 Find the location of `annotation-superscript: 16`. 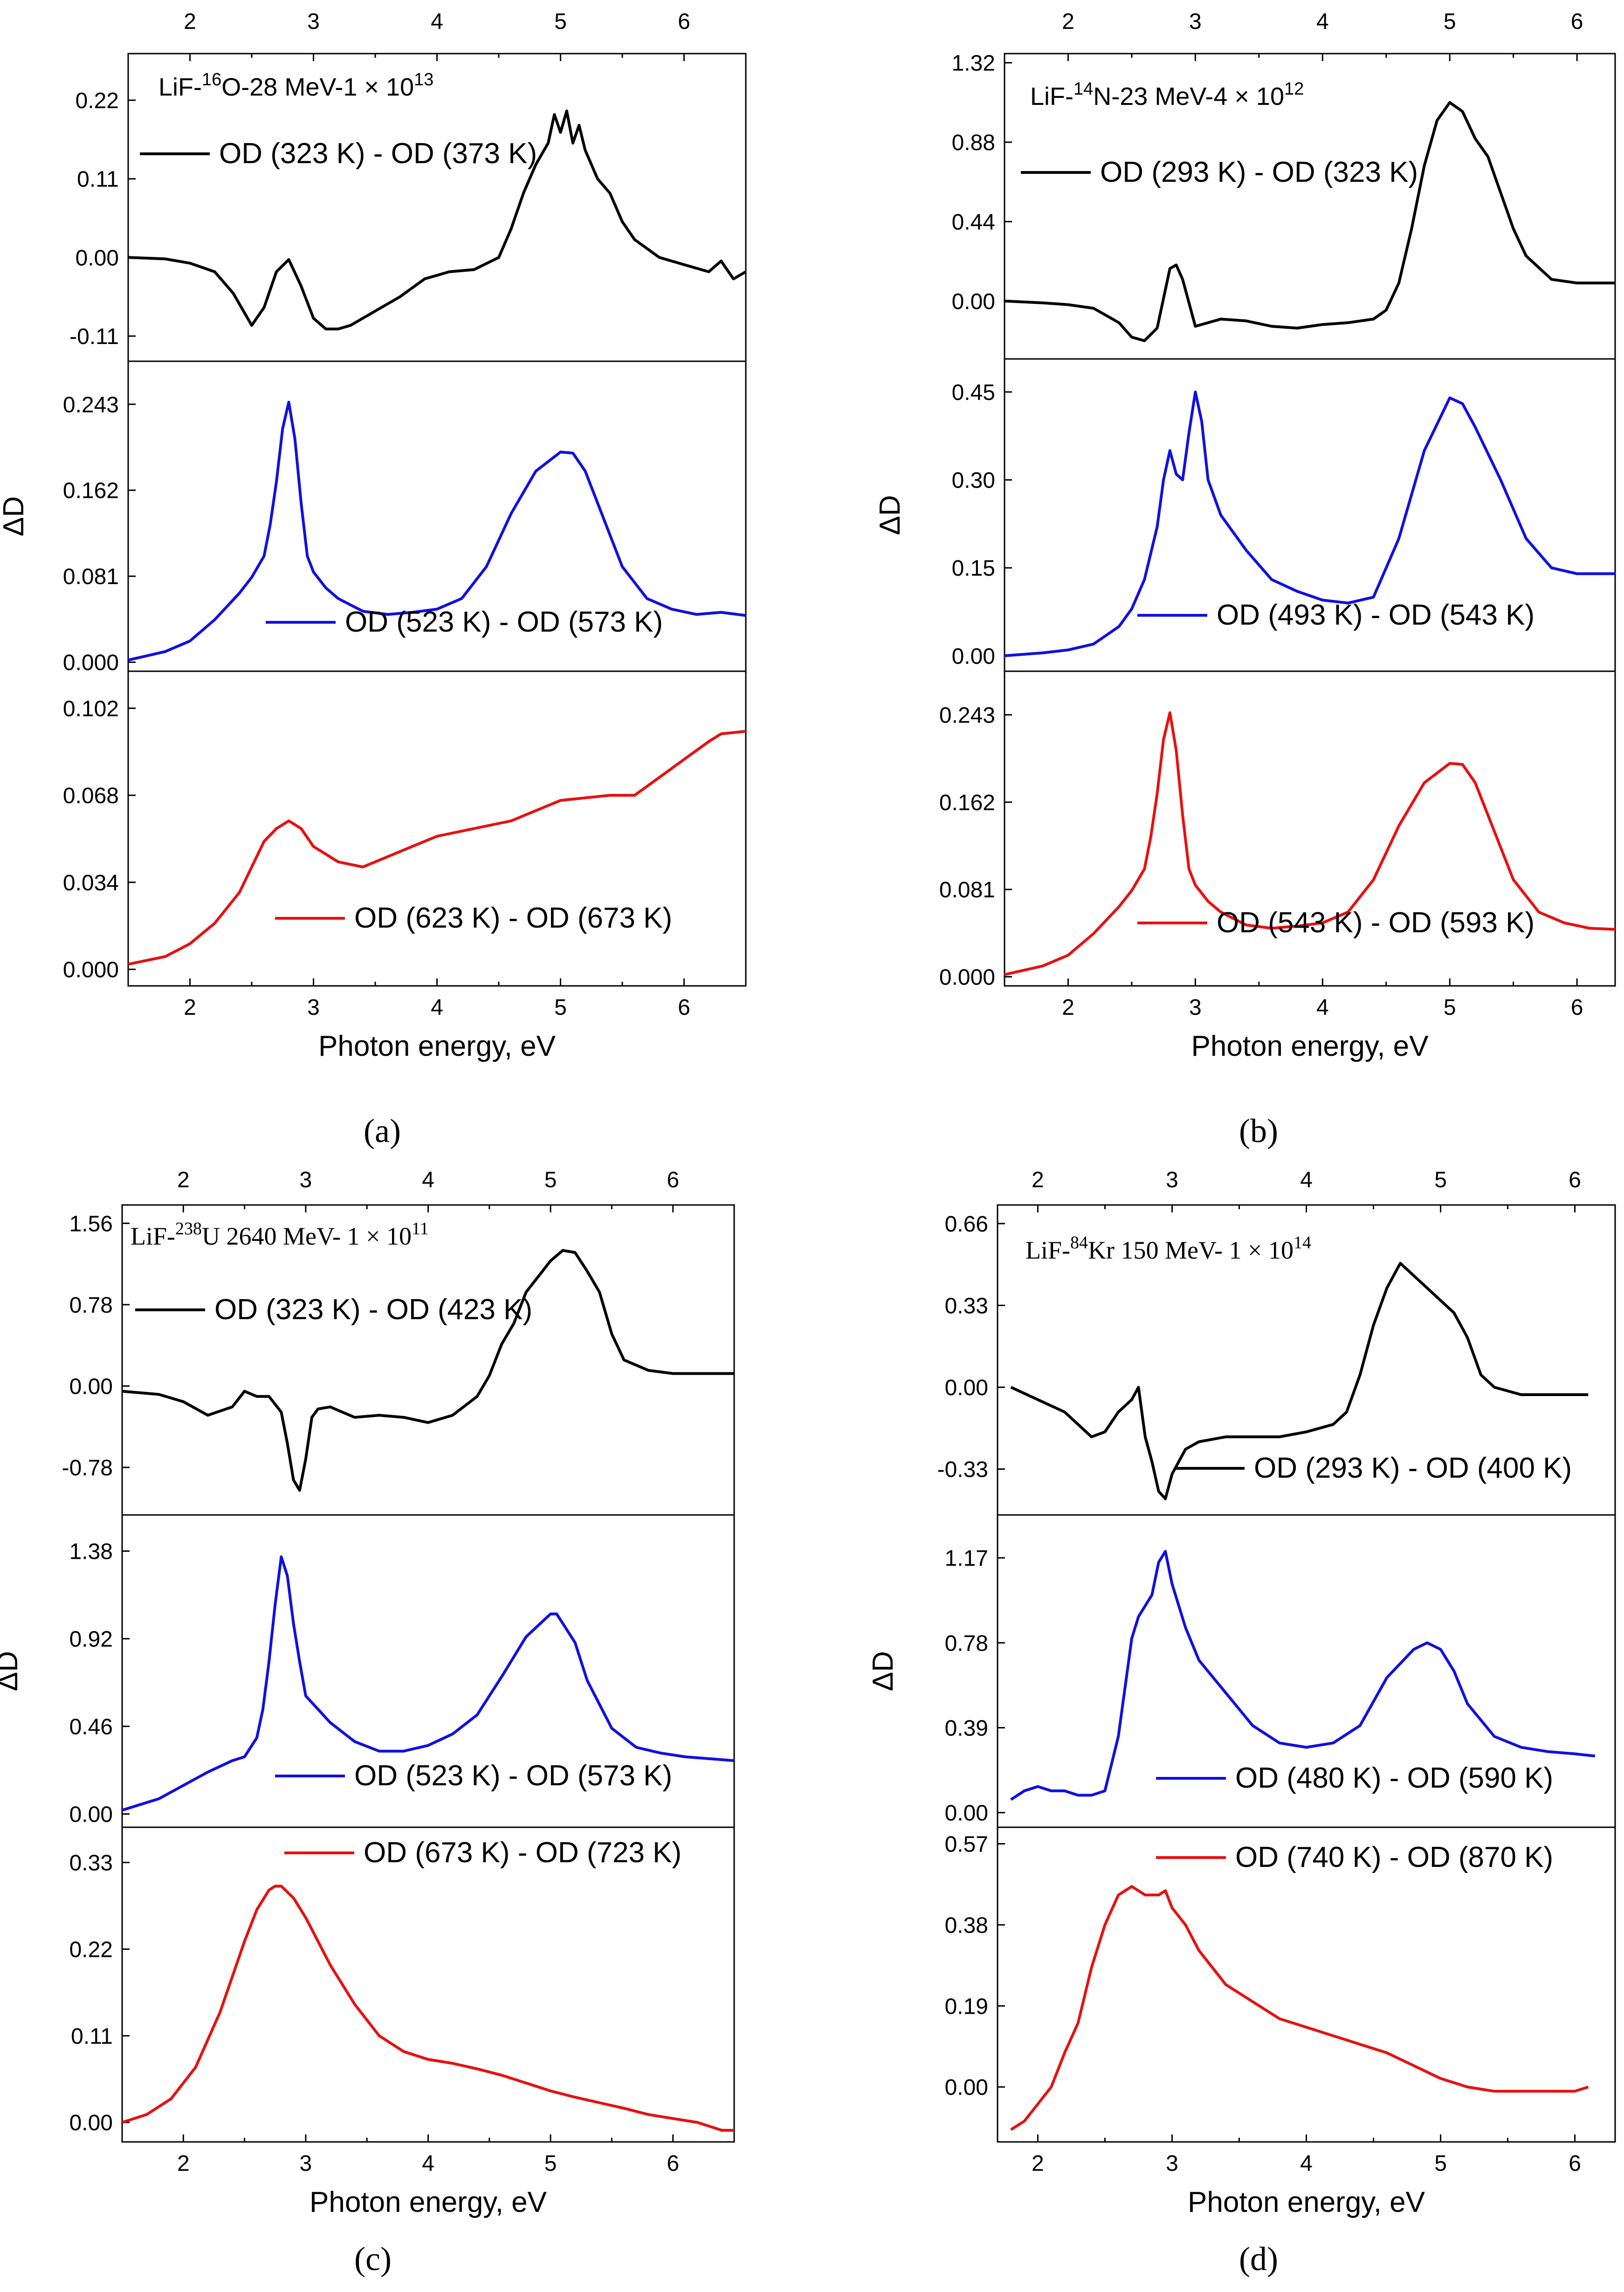

annotation-superscript: 16 is located at coordinates (211, 79).